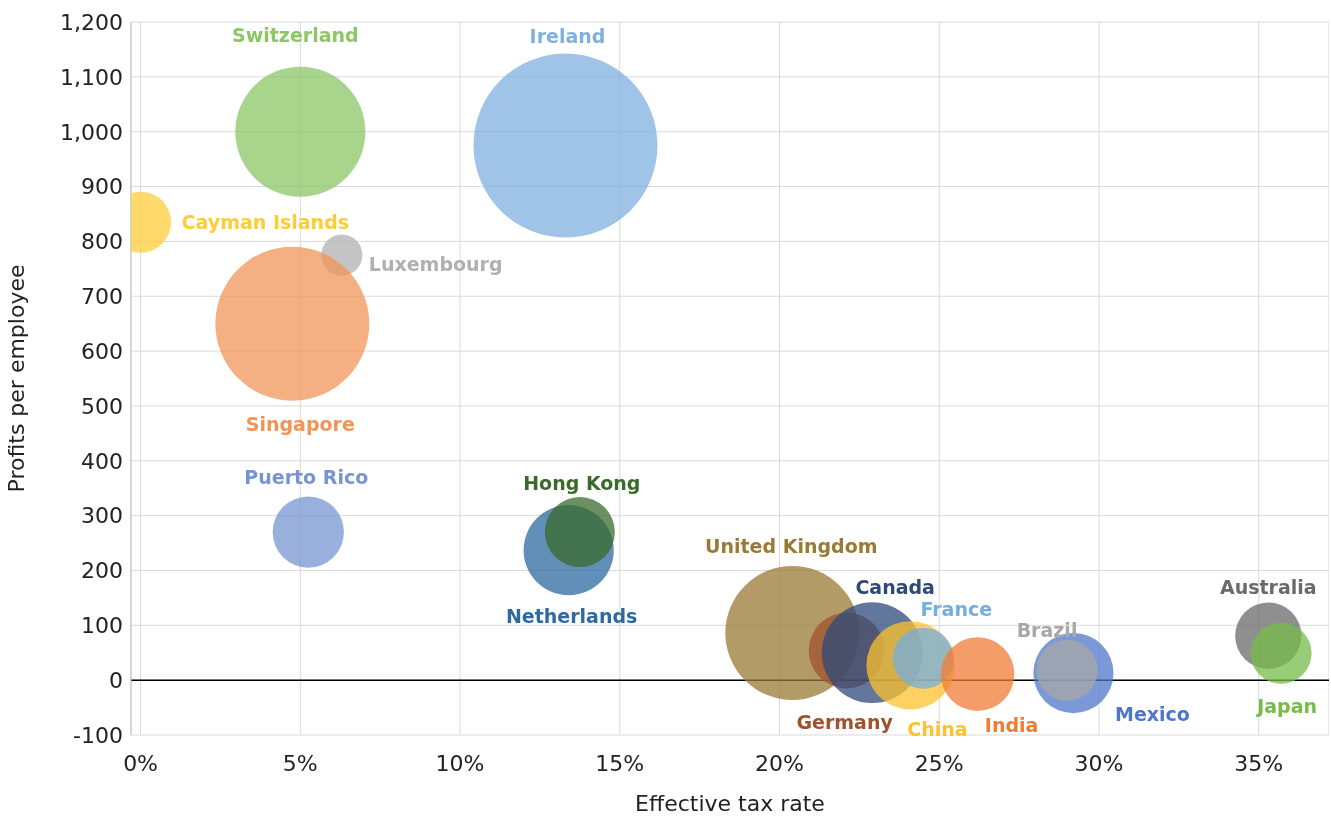  I want to click on series-label: Cayman Islands, so click(265, 221).